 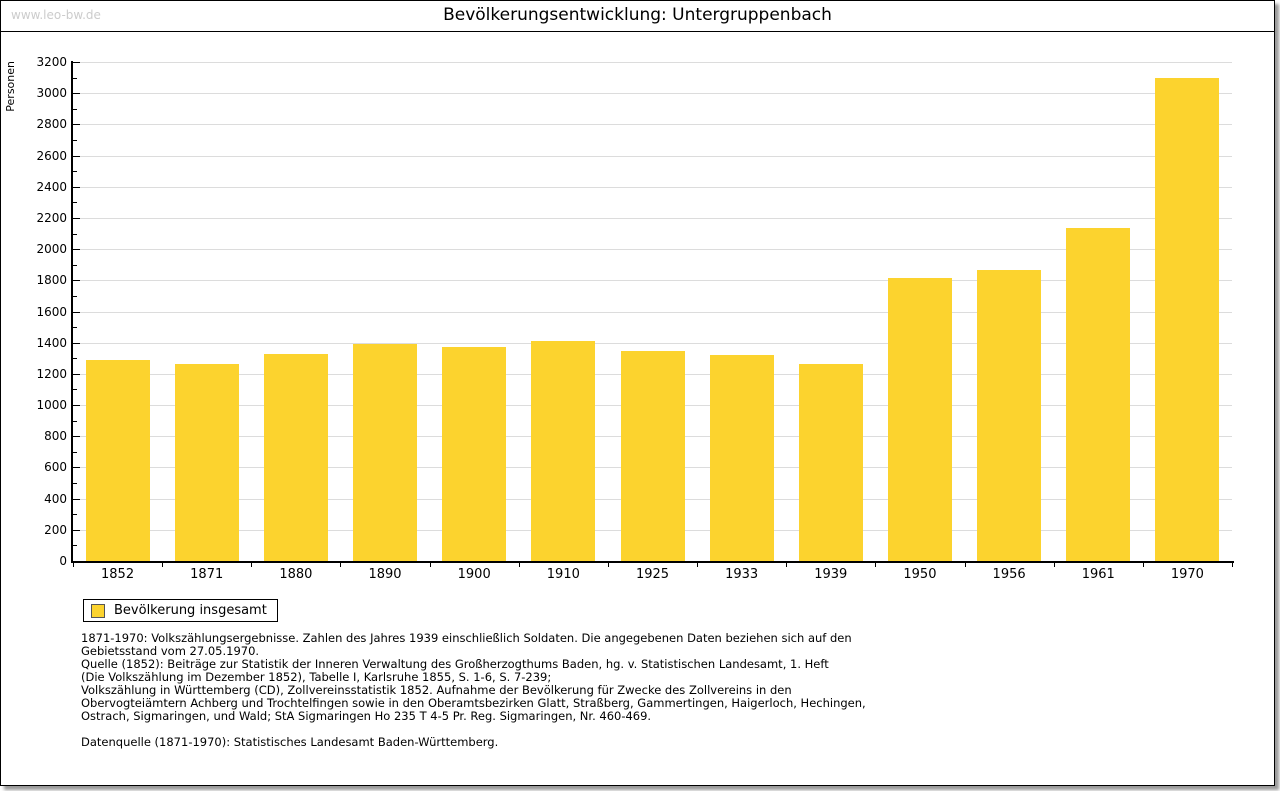 What do you see at coordinates (637, 31) in the screenshot?
I see `header-divider` at bounding box center [637, 31].